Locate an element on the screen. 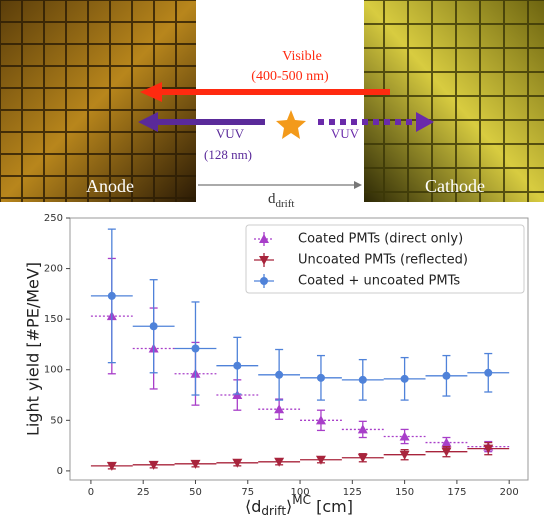 The height and width of the screenshot is (524, 544). drift-arrowhead is located at coordinates (358, 185).